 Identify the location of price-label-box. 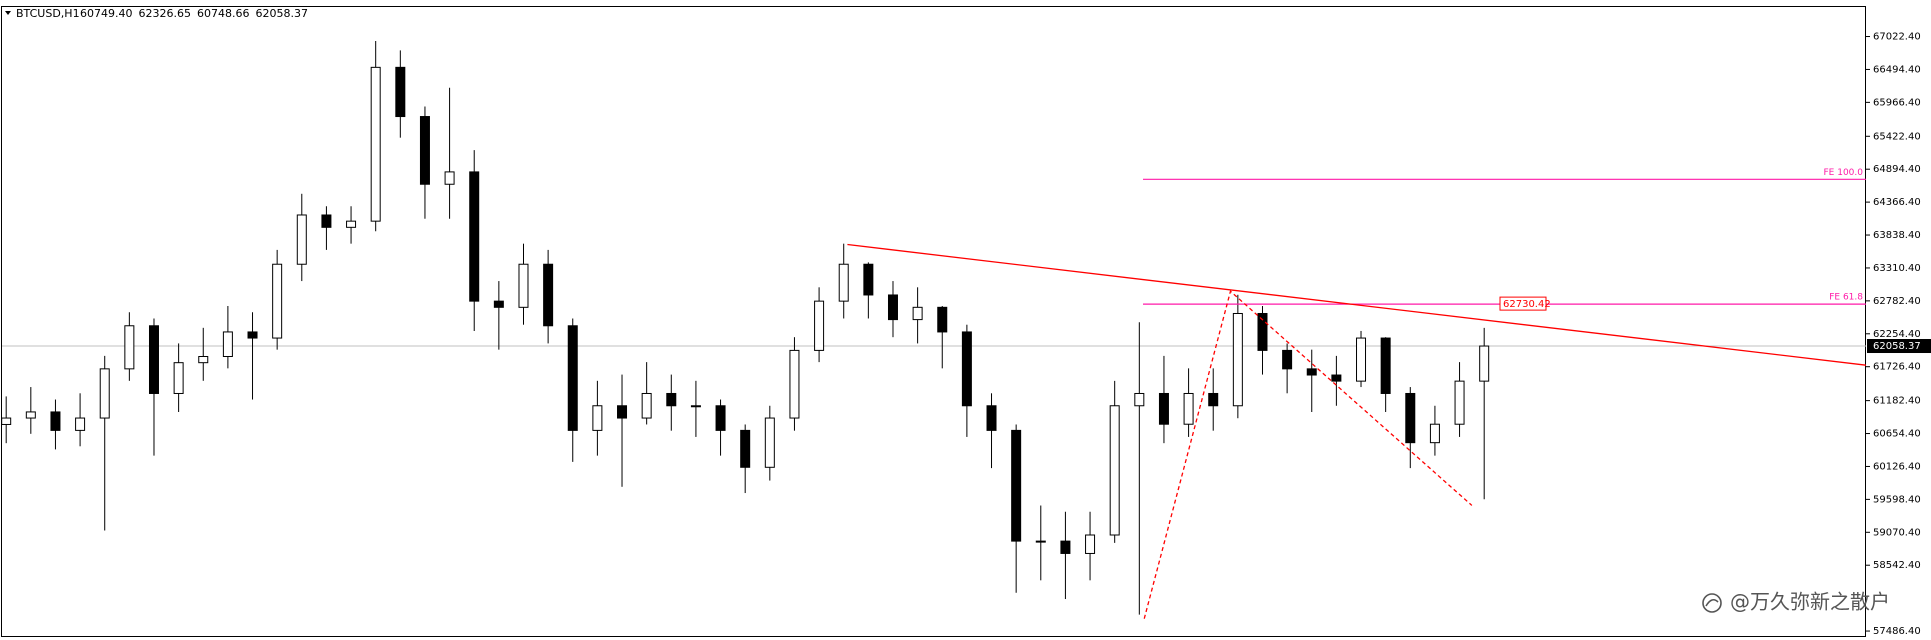
(1523, 303).